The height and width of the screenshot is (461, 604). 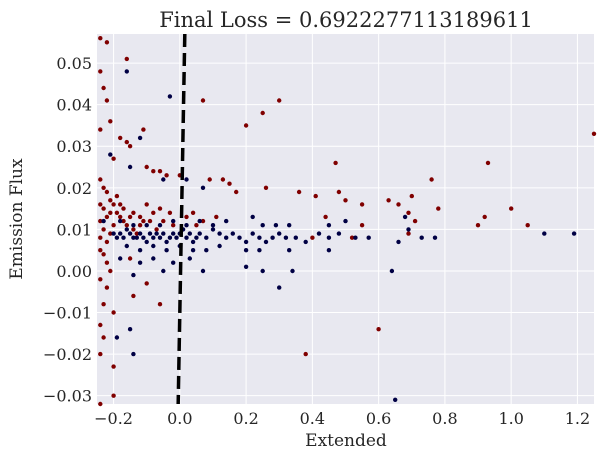 I want to click on x-axis-label: Extended, so click(x=346, y=441).